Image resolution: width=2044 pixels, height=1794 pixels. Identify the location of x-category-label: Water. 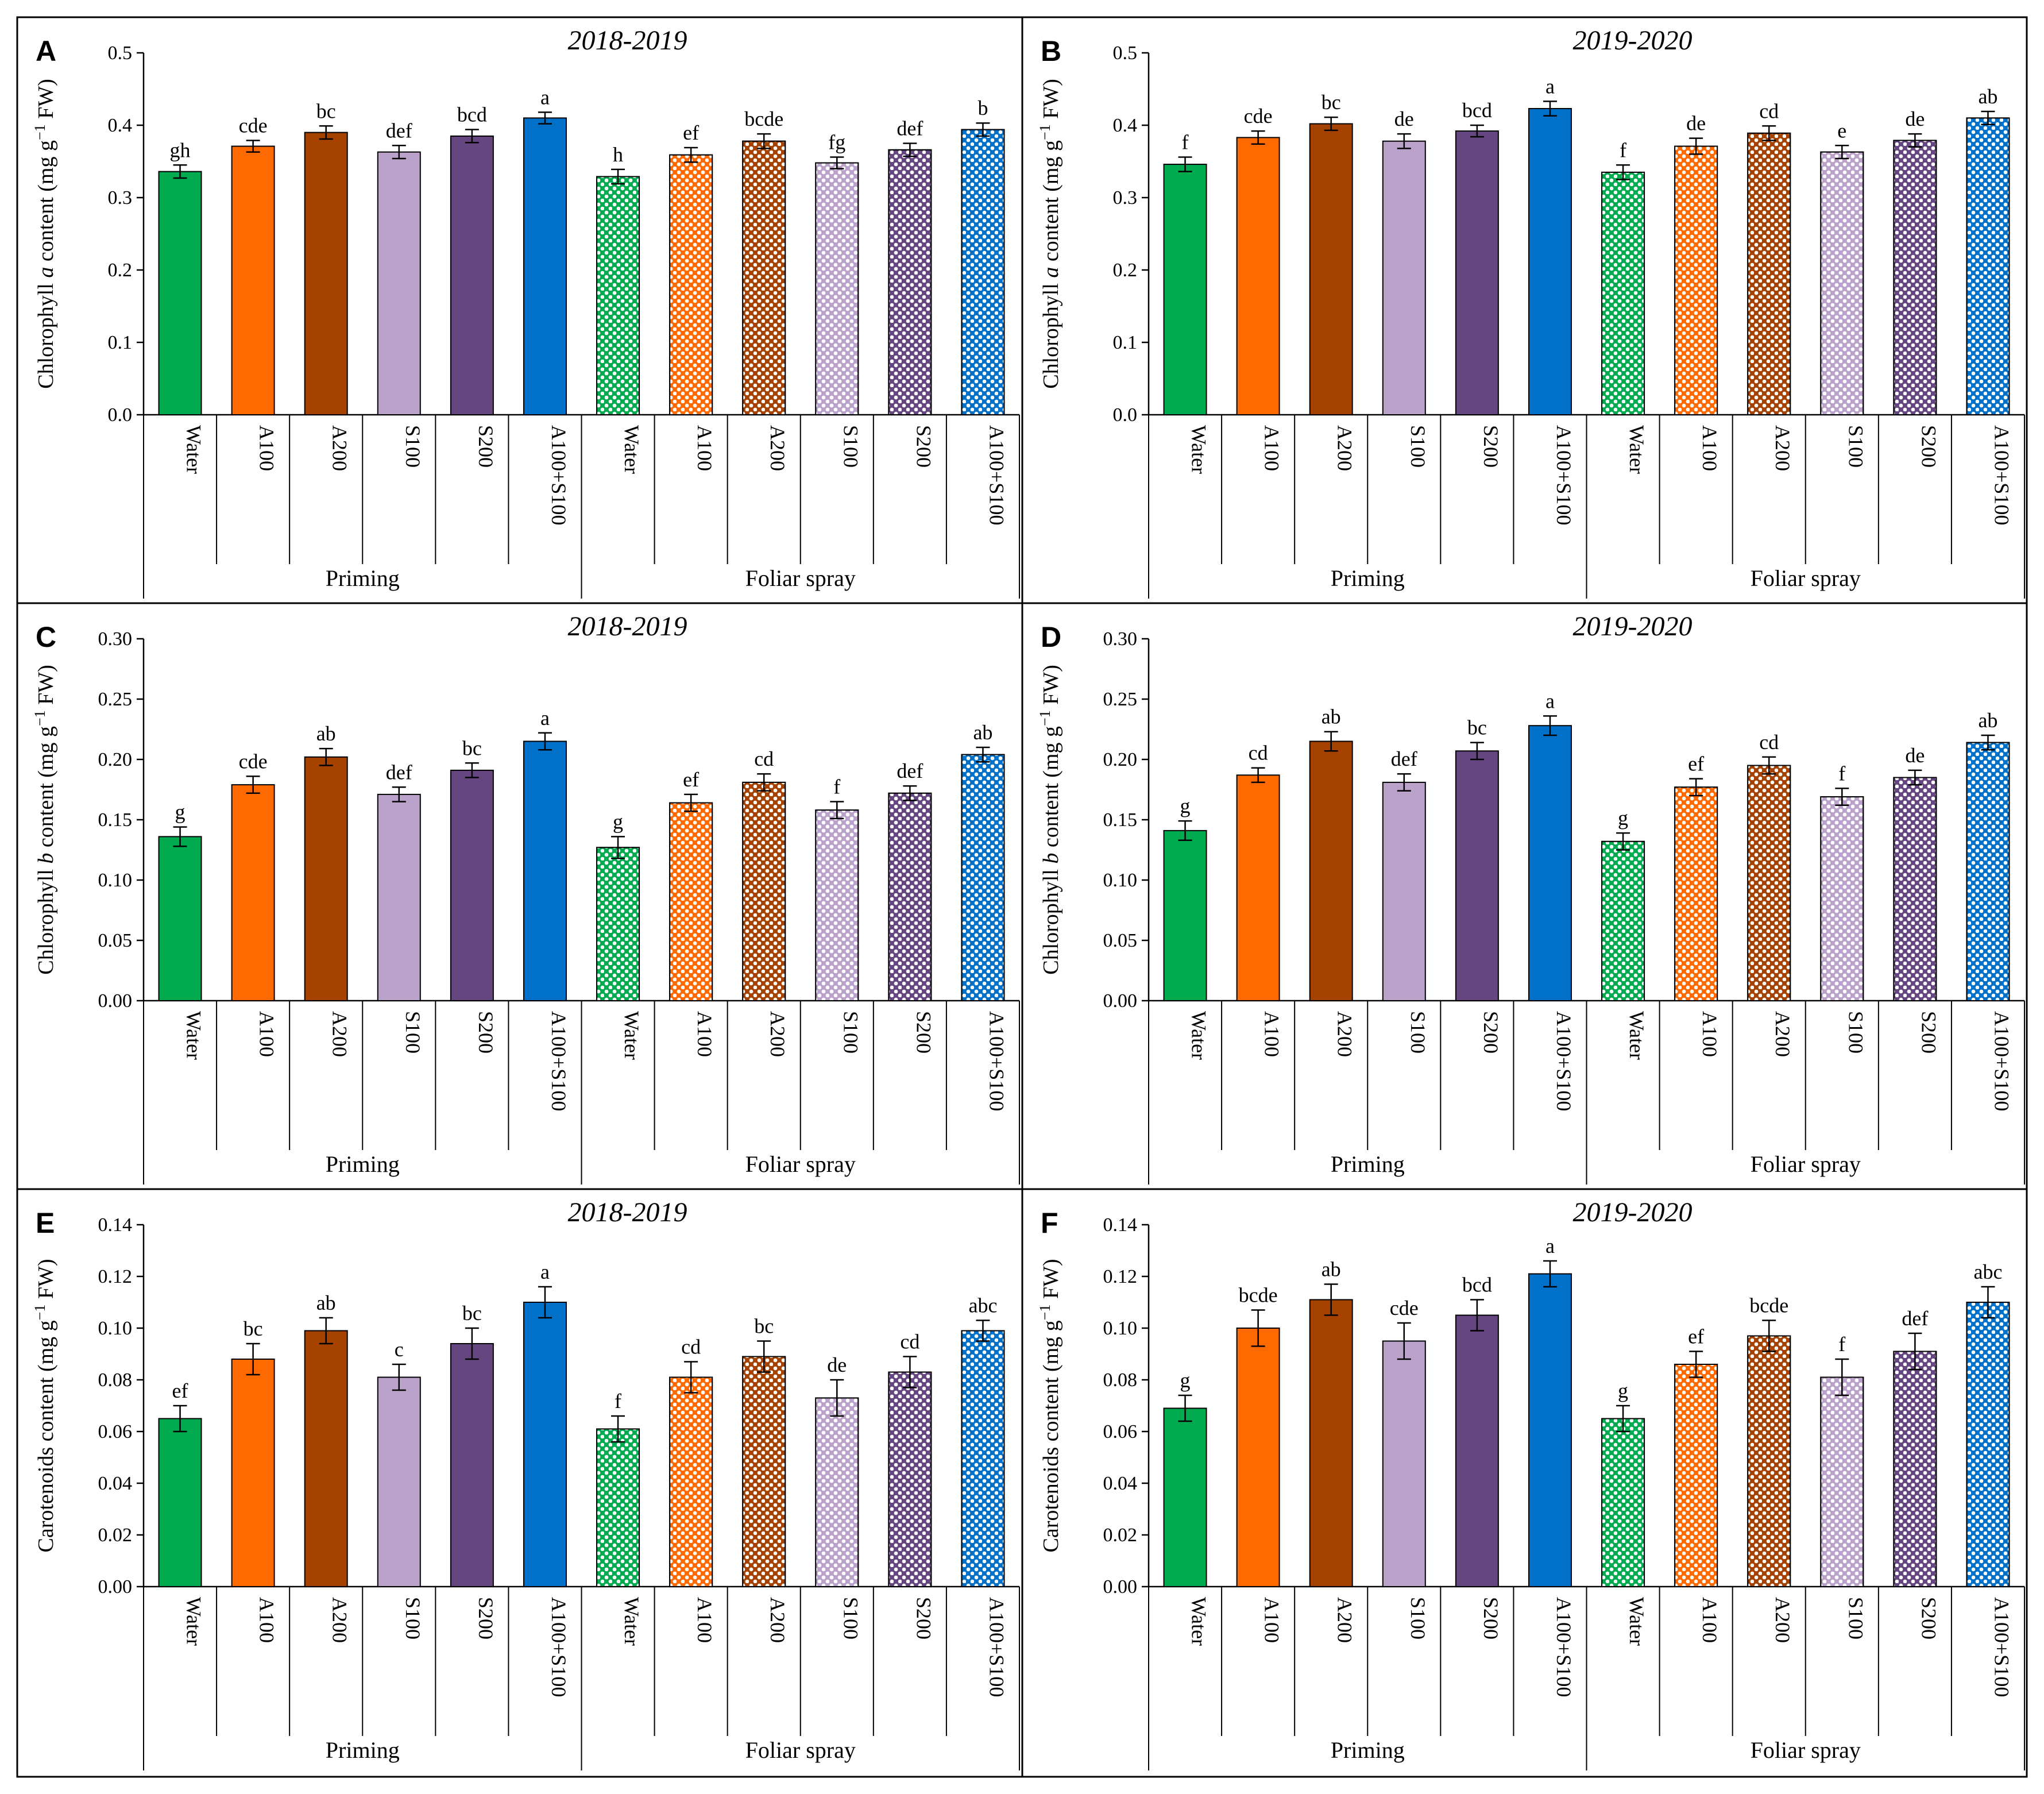
(1199, 1621).